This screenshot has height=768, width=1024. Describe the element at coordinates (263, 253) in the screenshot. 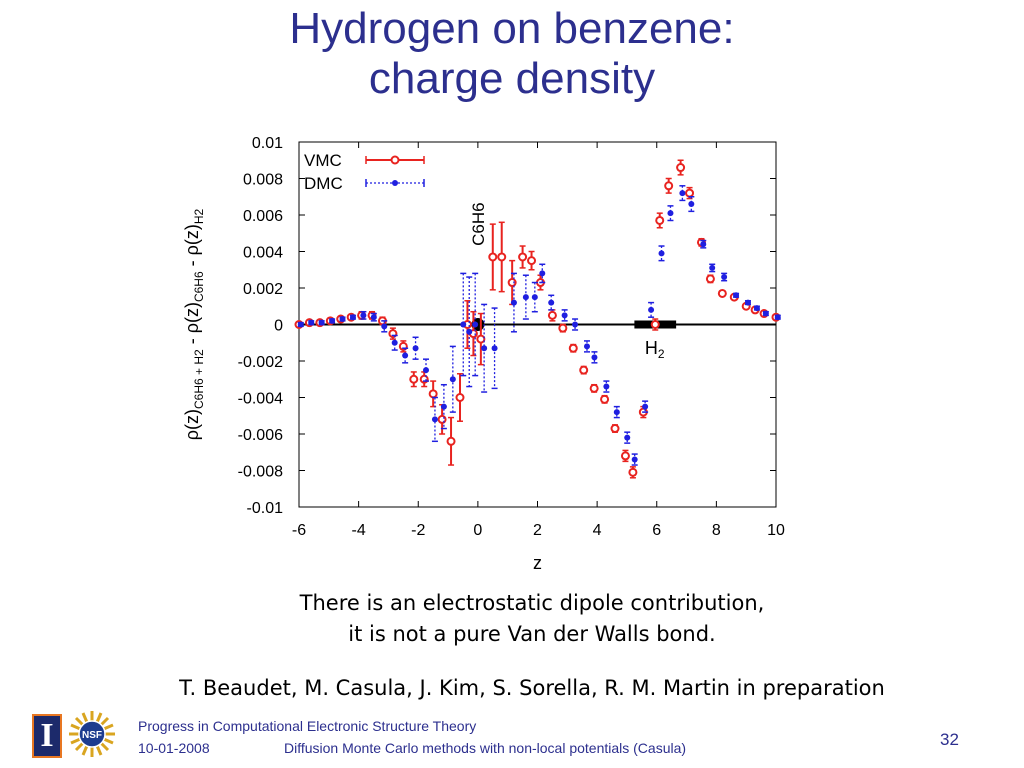

I see `y-tick-label: 0.004` at that location.